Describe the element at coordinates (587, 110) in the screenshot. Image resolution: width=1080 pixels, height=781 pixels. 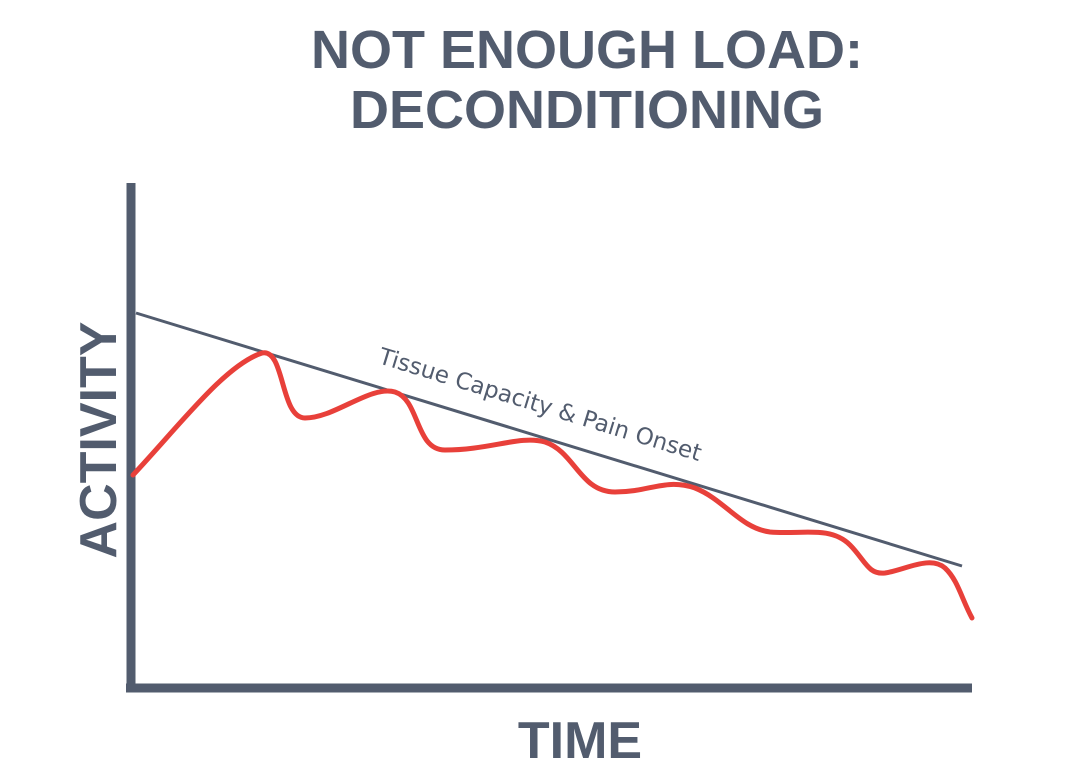
I see `title-line: DECONDITIONING` at that location.